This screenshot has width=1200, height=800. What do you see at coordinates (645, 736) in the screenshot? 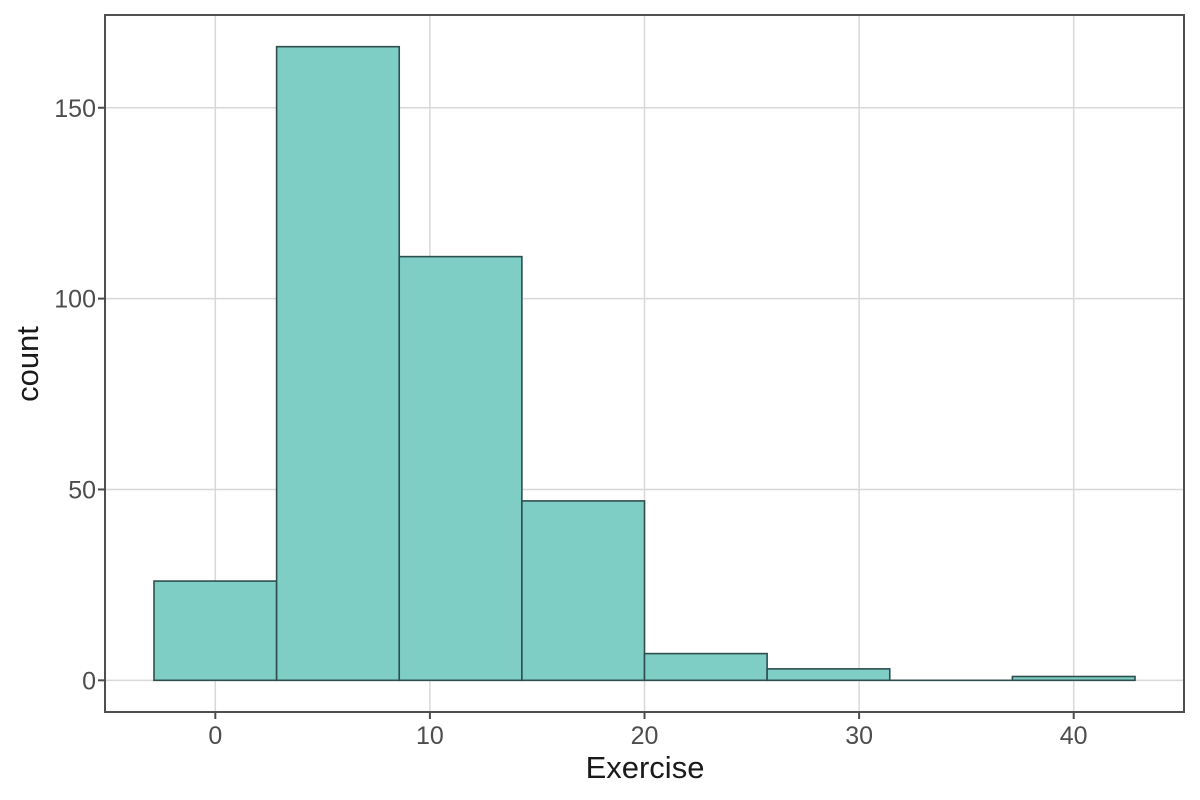
I see `x-tick-label: 20` at bounding box center [645, 736].